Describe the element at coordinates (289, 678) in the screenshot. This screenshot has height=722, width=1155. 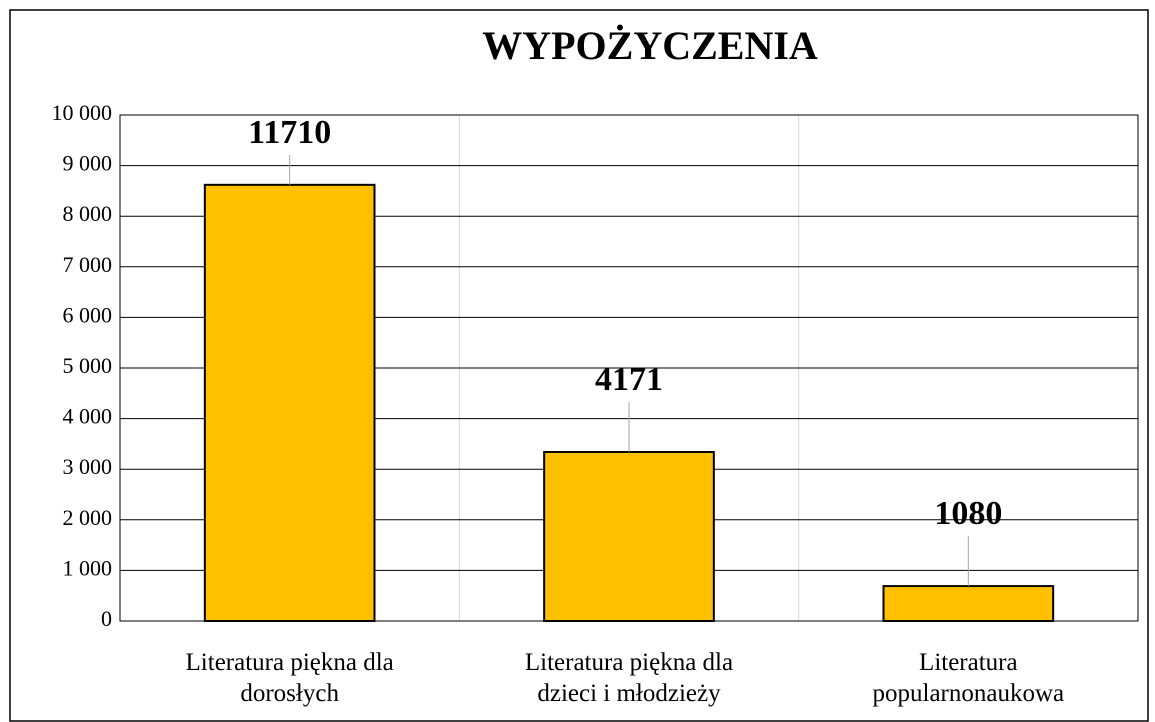
I see `x-tick-label: Literatura piękna dla dorosłych` at that location.